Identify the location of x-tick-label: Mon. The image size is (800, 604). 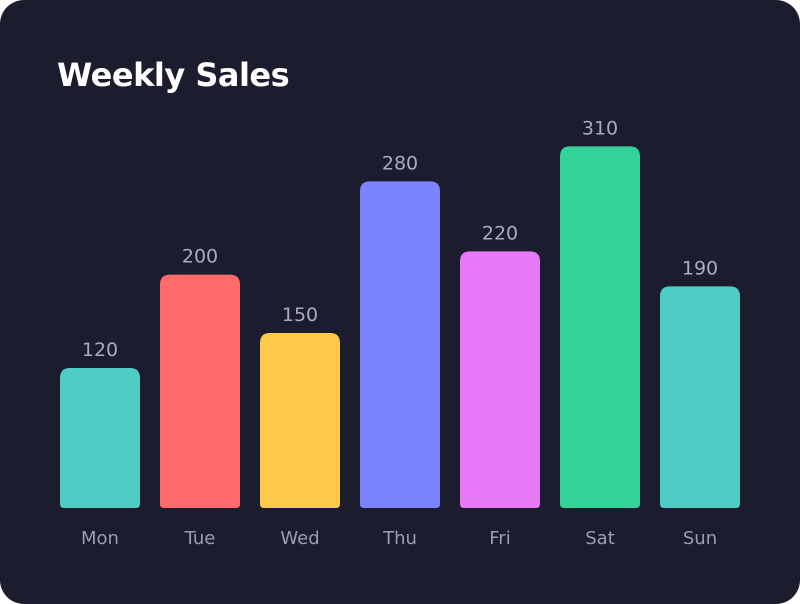
(100, 538).